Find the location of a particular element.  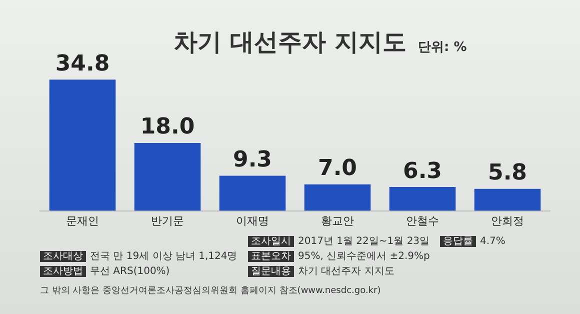

data-label: 34.8 is located at coordinates (82, 63).